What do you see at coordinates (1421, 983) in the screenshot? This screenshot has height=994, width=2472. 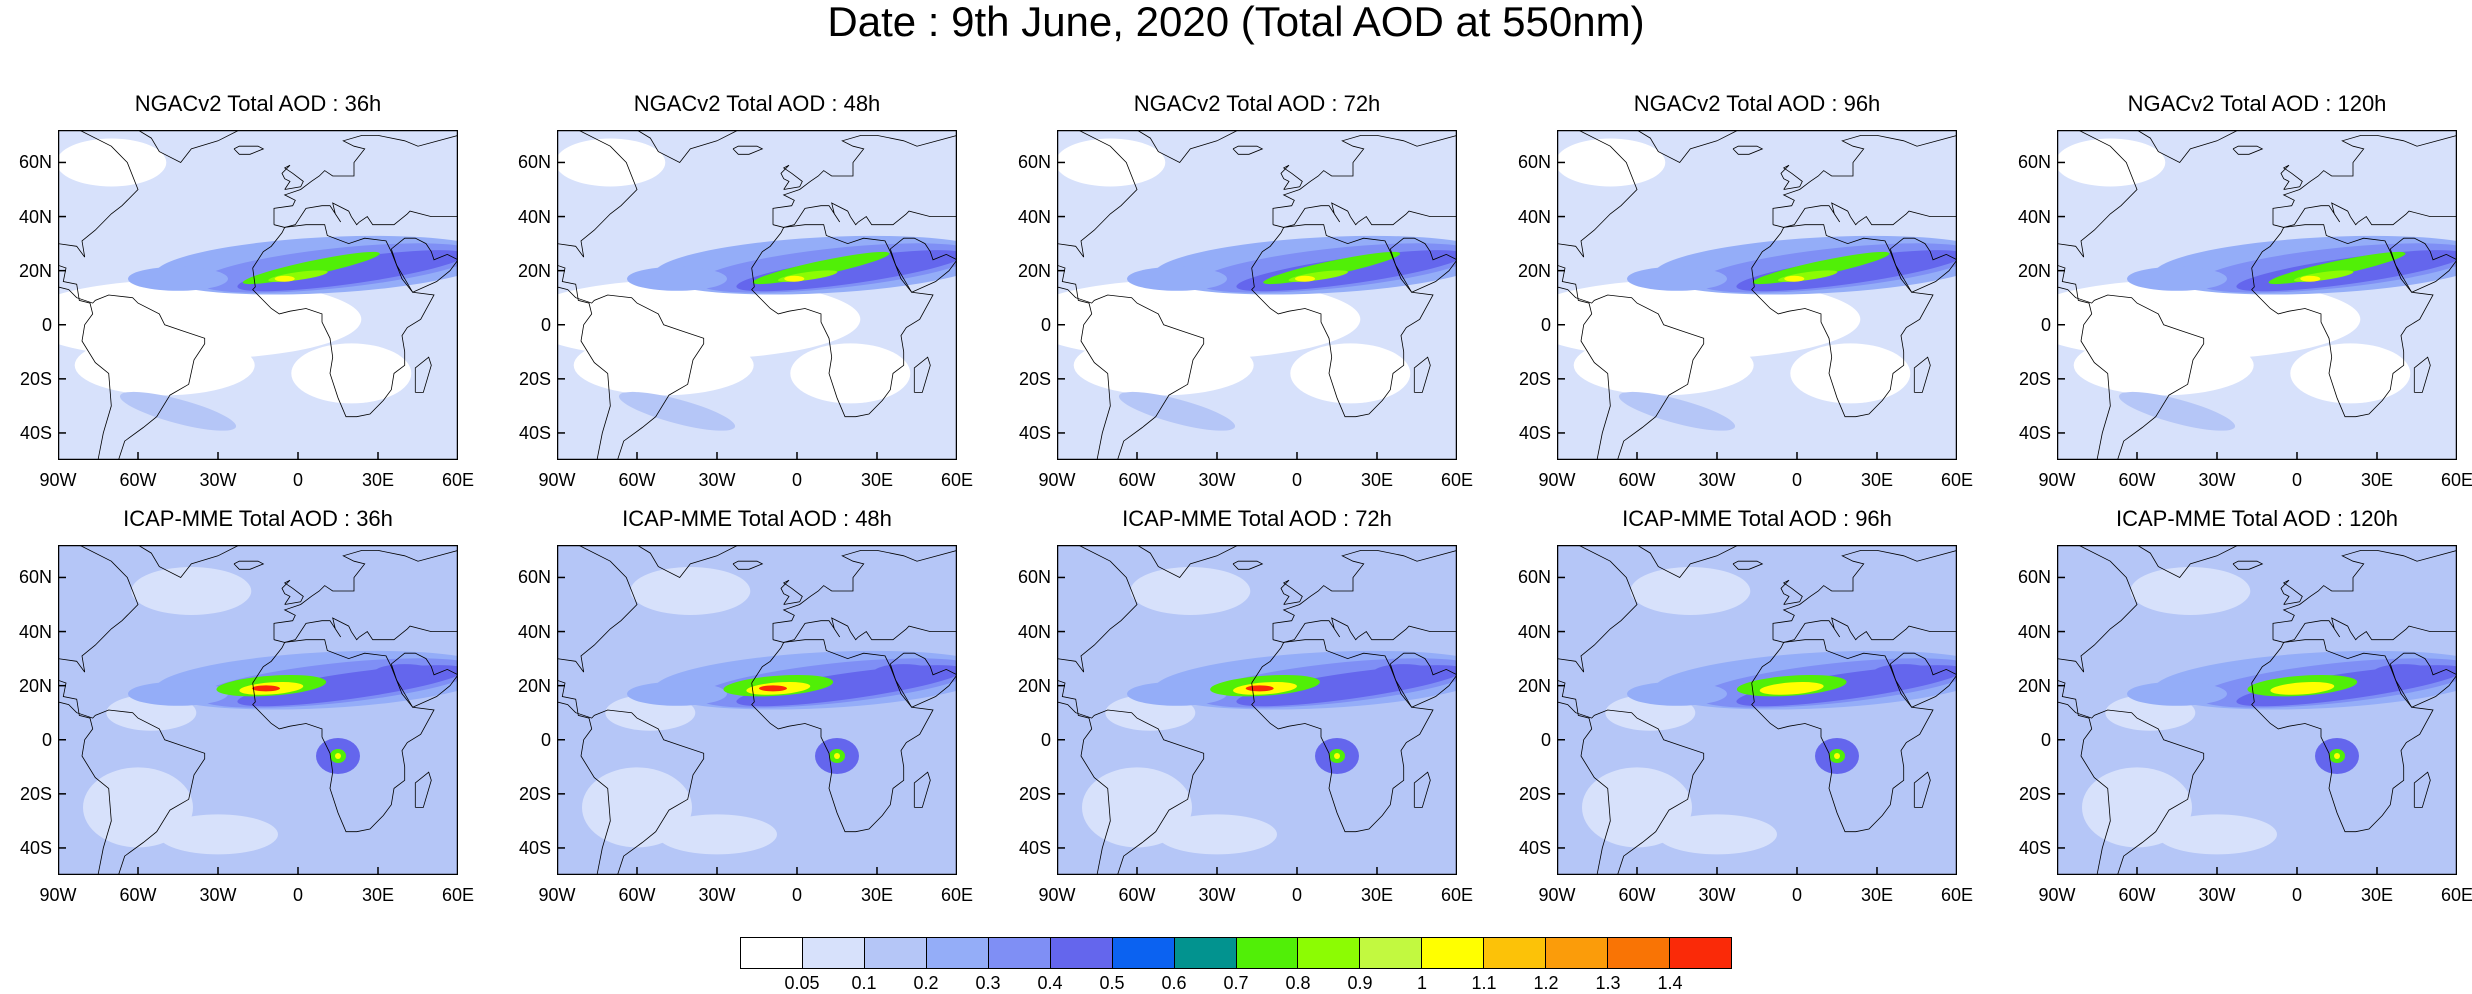 I see `colorbar-label: 1` at bounding box center [1421, 983].